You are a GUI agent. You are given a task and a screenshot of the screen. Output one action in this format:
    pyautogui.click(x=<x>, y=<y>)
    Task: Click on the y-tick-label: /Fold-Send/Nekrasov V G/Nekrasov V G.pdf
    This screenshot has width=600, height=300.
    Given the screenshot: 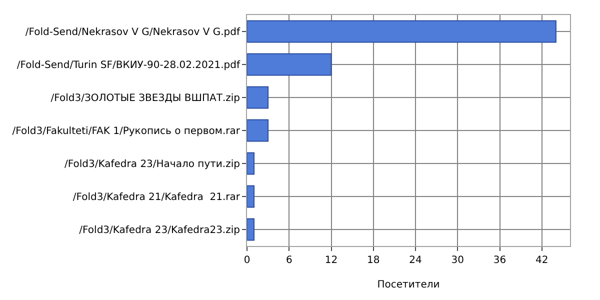 What is the action you would take?
    pyautogui.click(x=132, y=32)
    